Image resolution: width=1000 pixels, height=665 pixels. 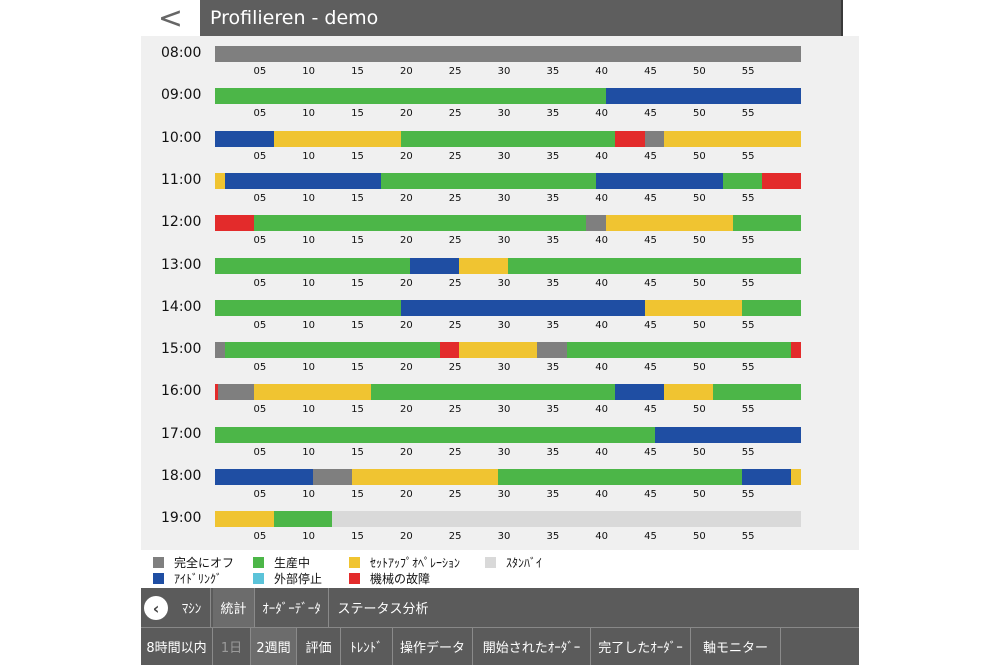 What do you see at coordinates (404, 562) in the screenshot?
I see `legend-item-setup: ｾｯﾄｱｯﾌﾟｵﾍﾟﾚｰｼｮﾝ` at bounding box center [404, 562].